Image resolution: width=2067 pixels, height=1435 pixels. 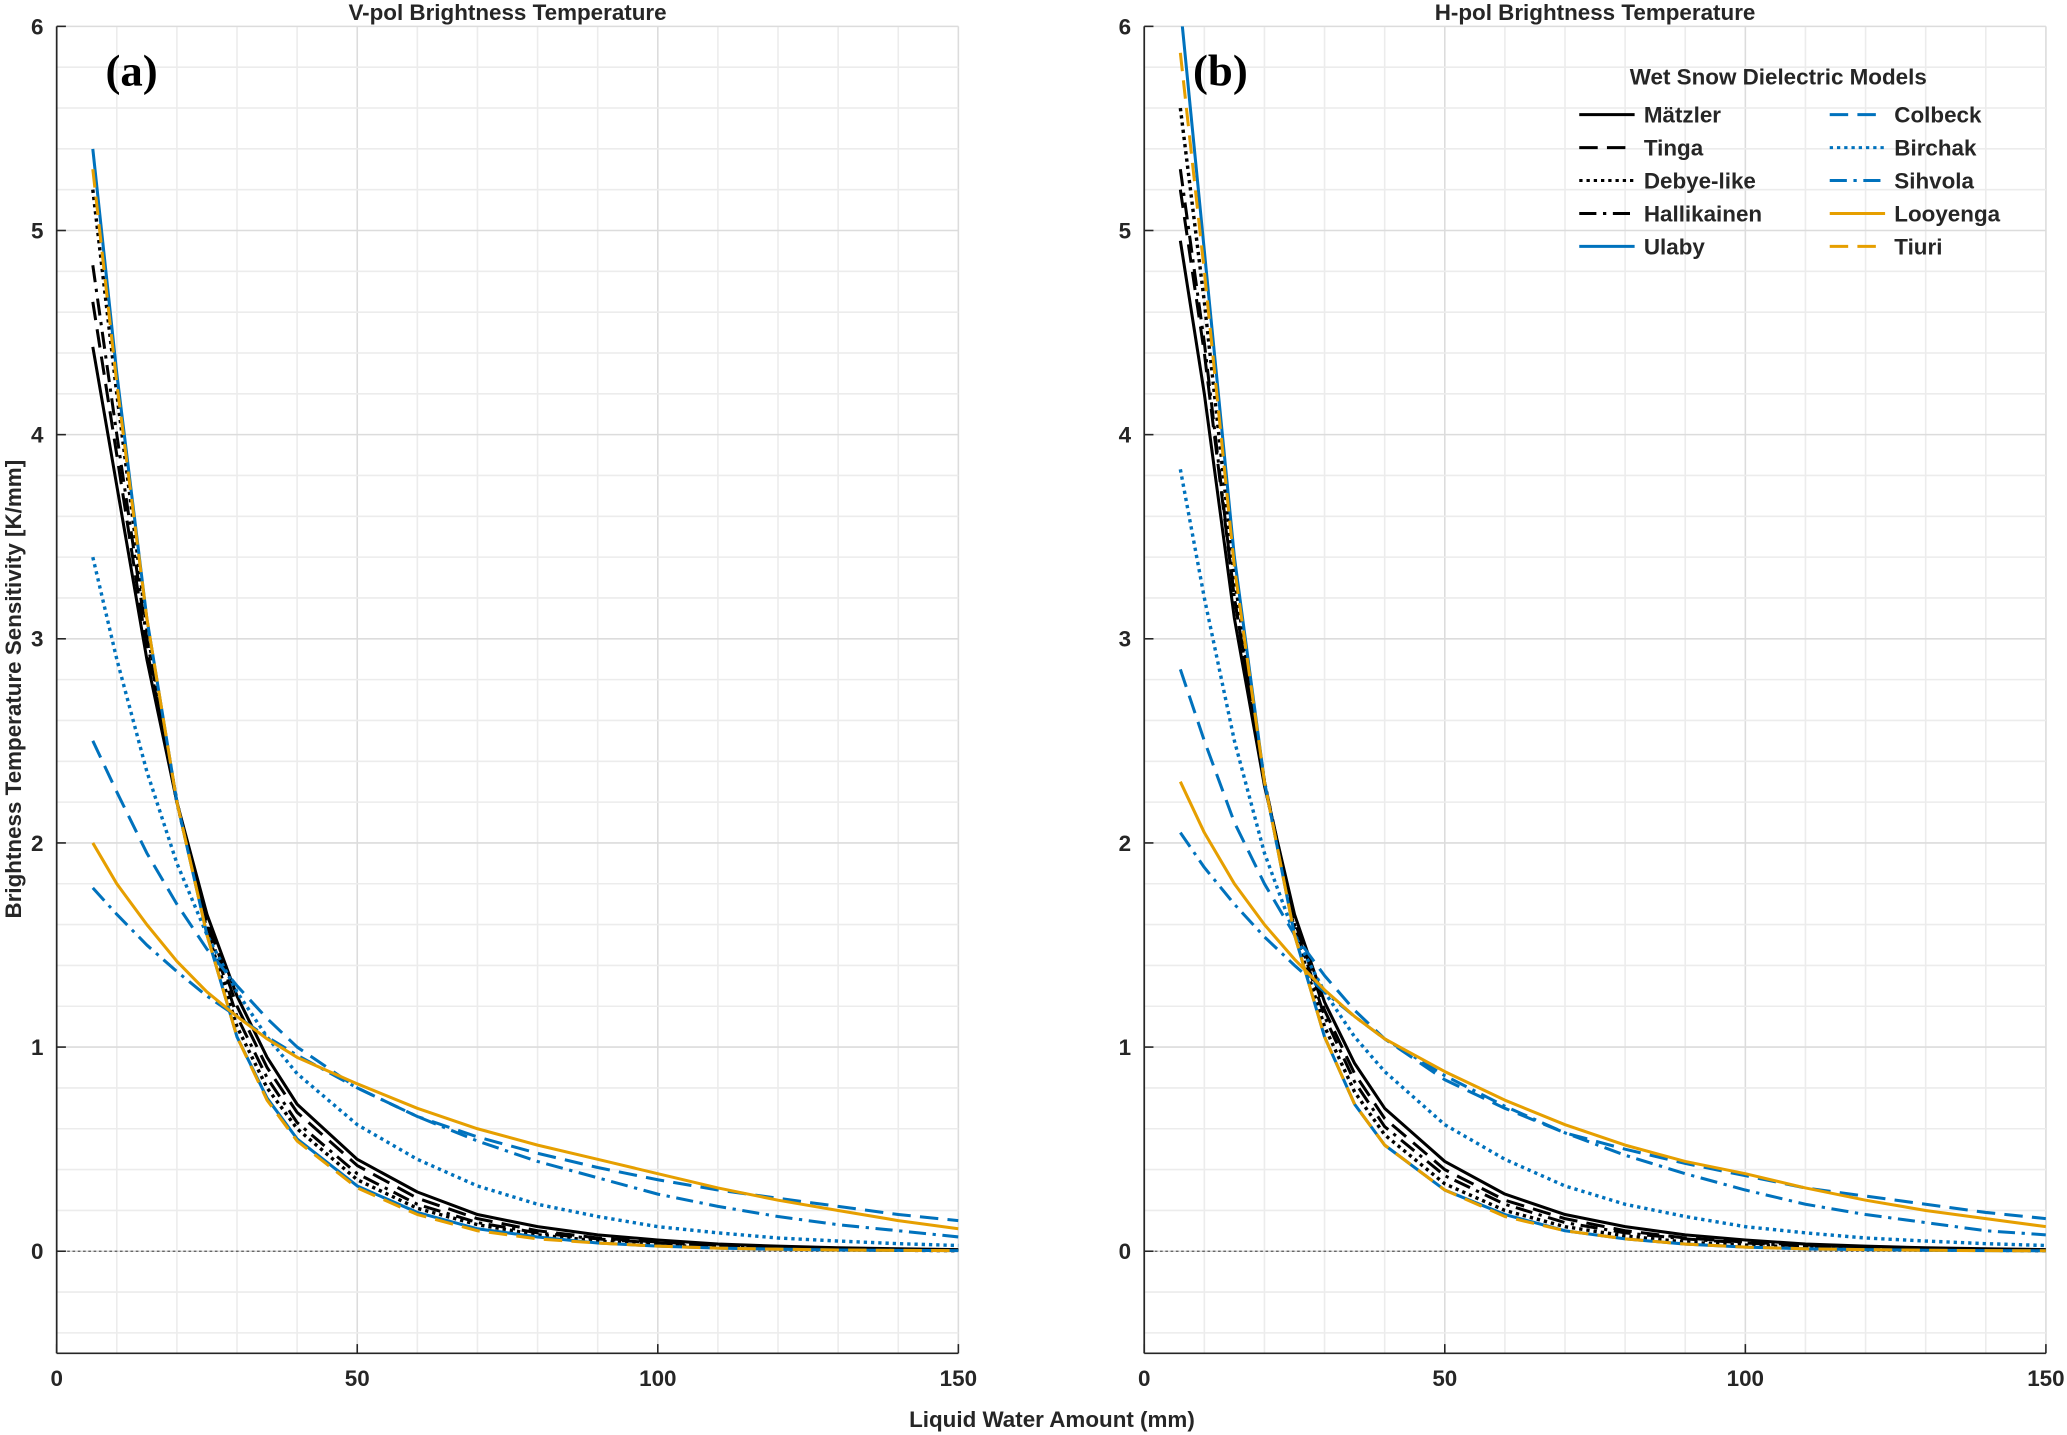 I want to click on series-line-colbeck, so click(x=525, y=981).